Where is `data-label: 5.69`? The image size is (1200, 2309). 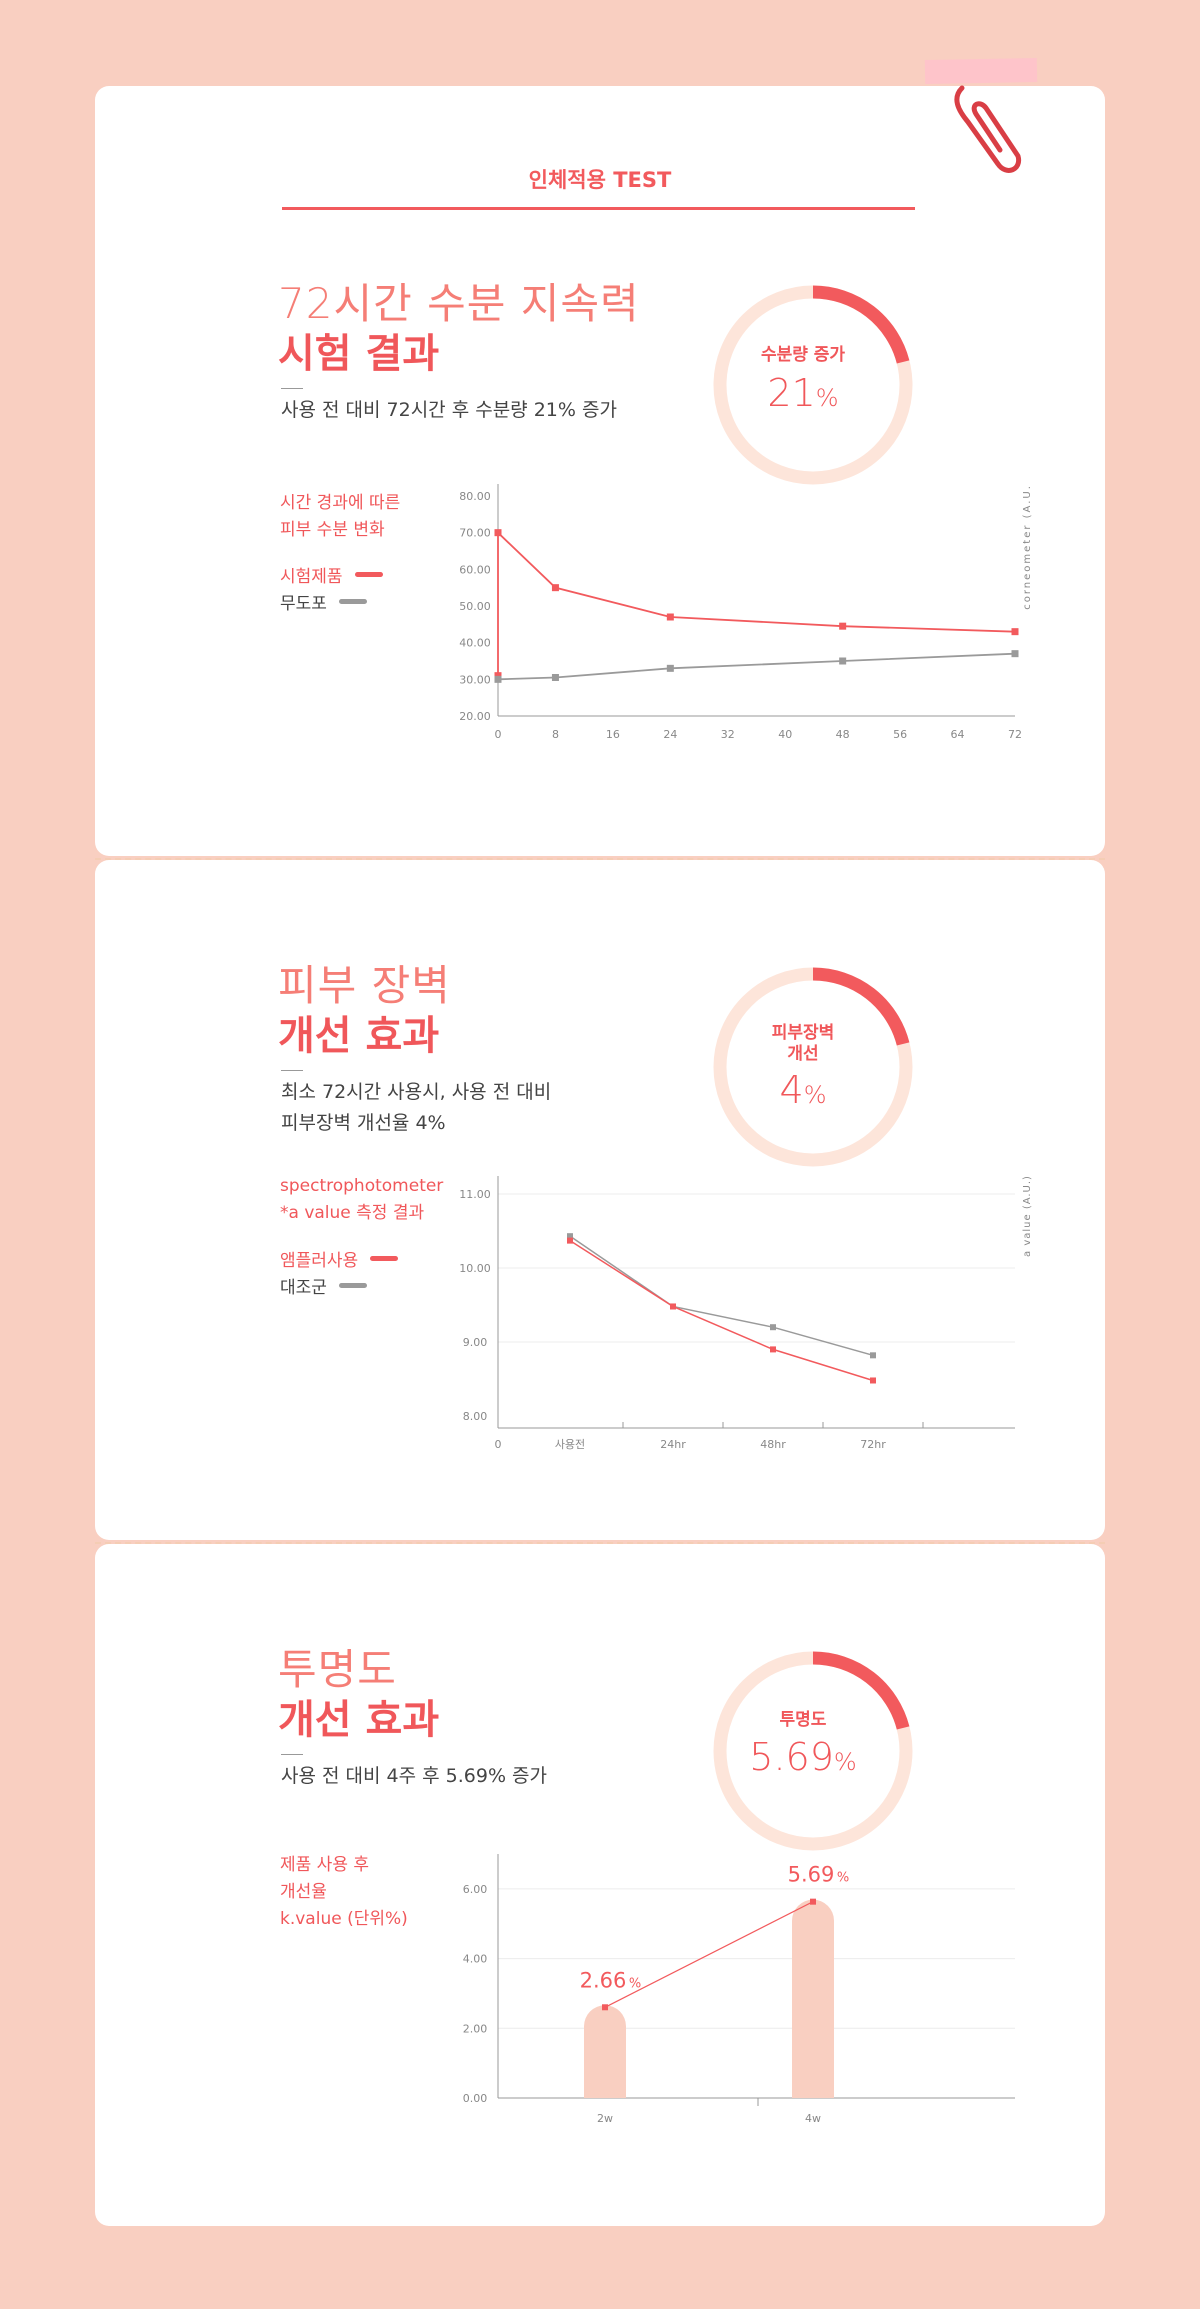
data-label: 5.69 is located at coordinates (811, 1875).